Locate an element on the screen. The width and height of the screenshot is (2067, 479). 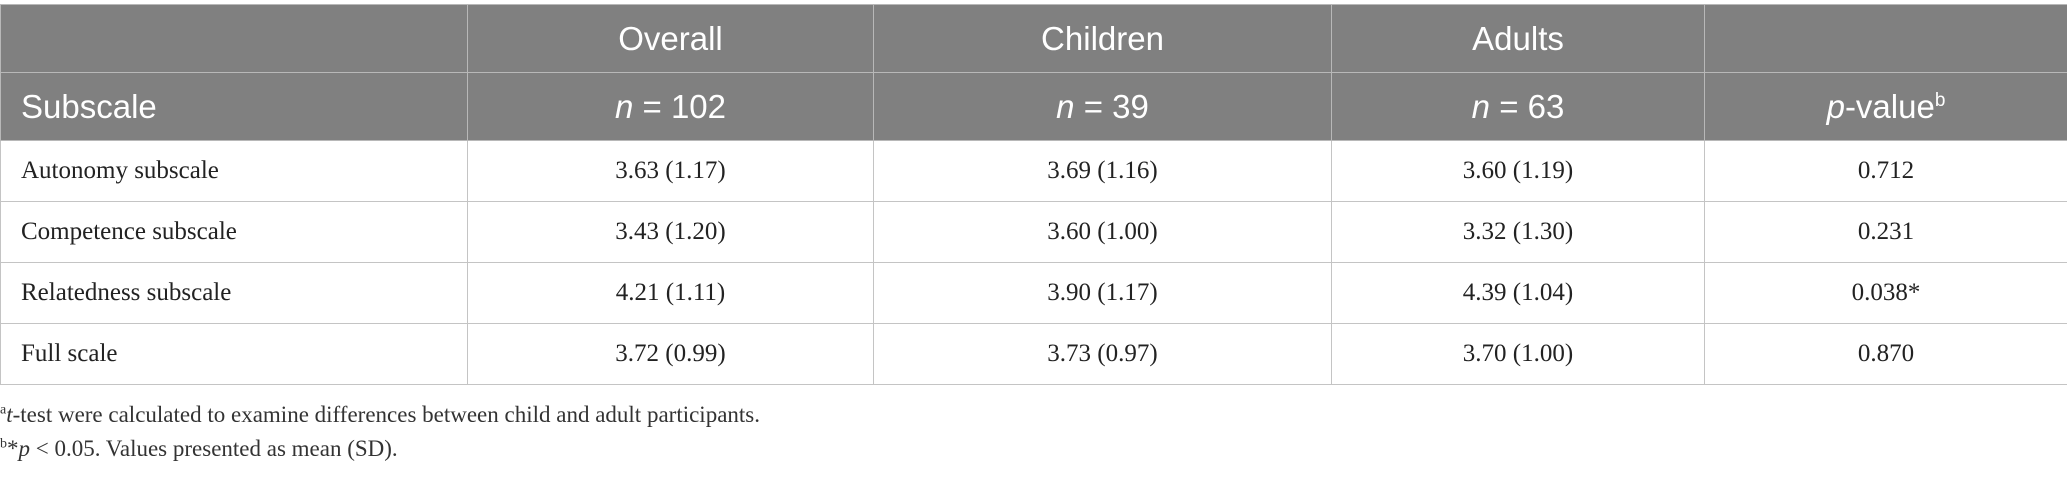
header-n-adults: n = 63 is located at coordinates (1518, 106).